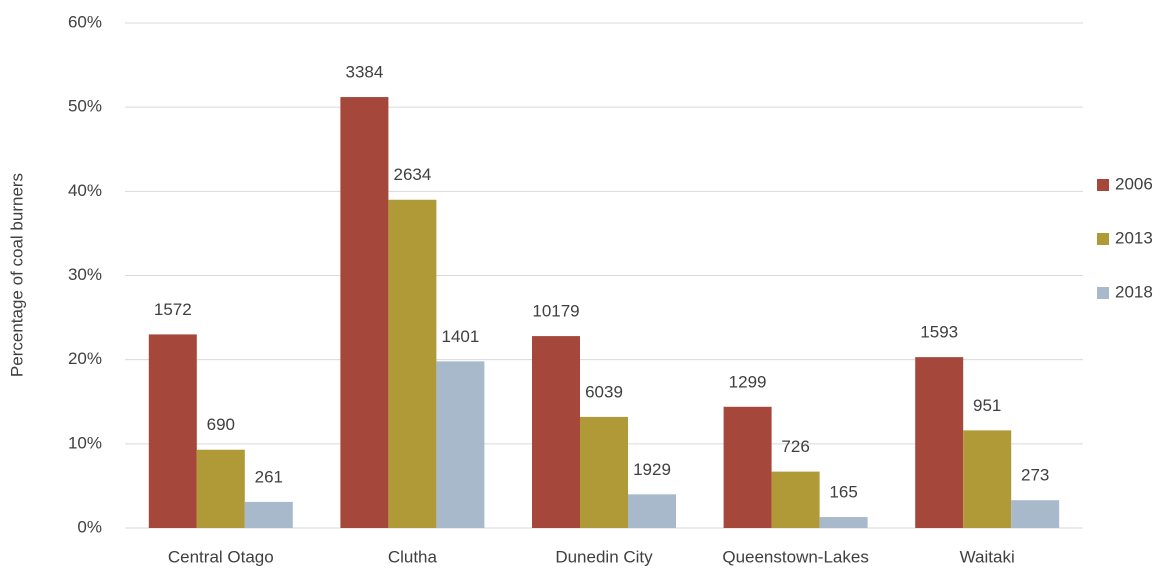  Describe the element at coordinates (1134, 237) in the screenshot. I see `legend-label: 2013` at that location.